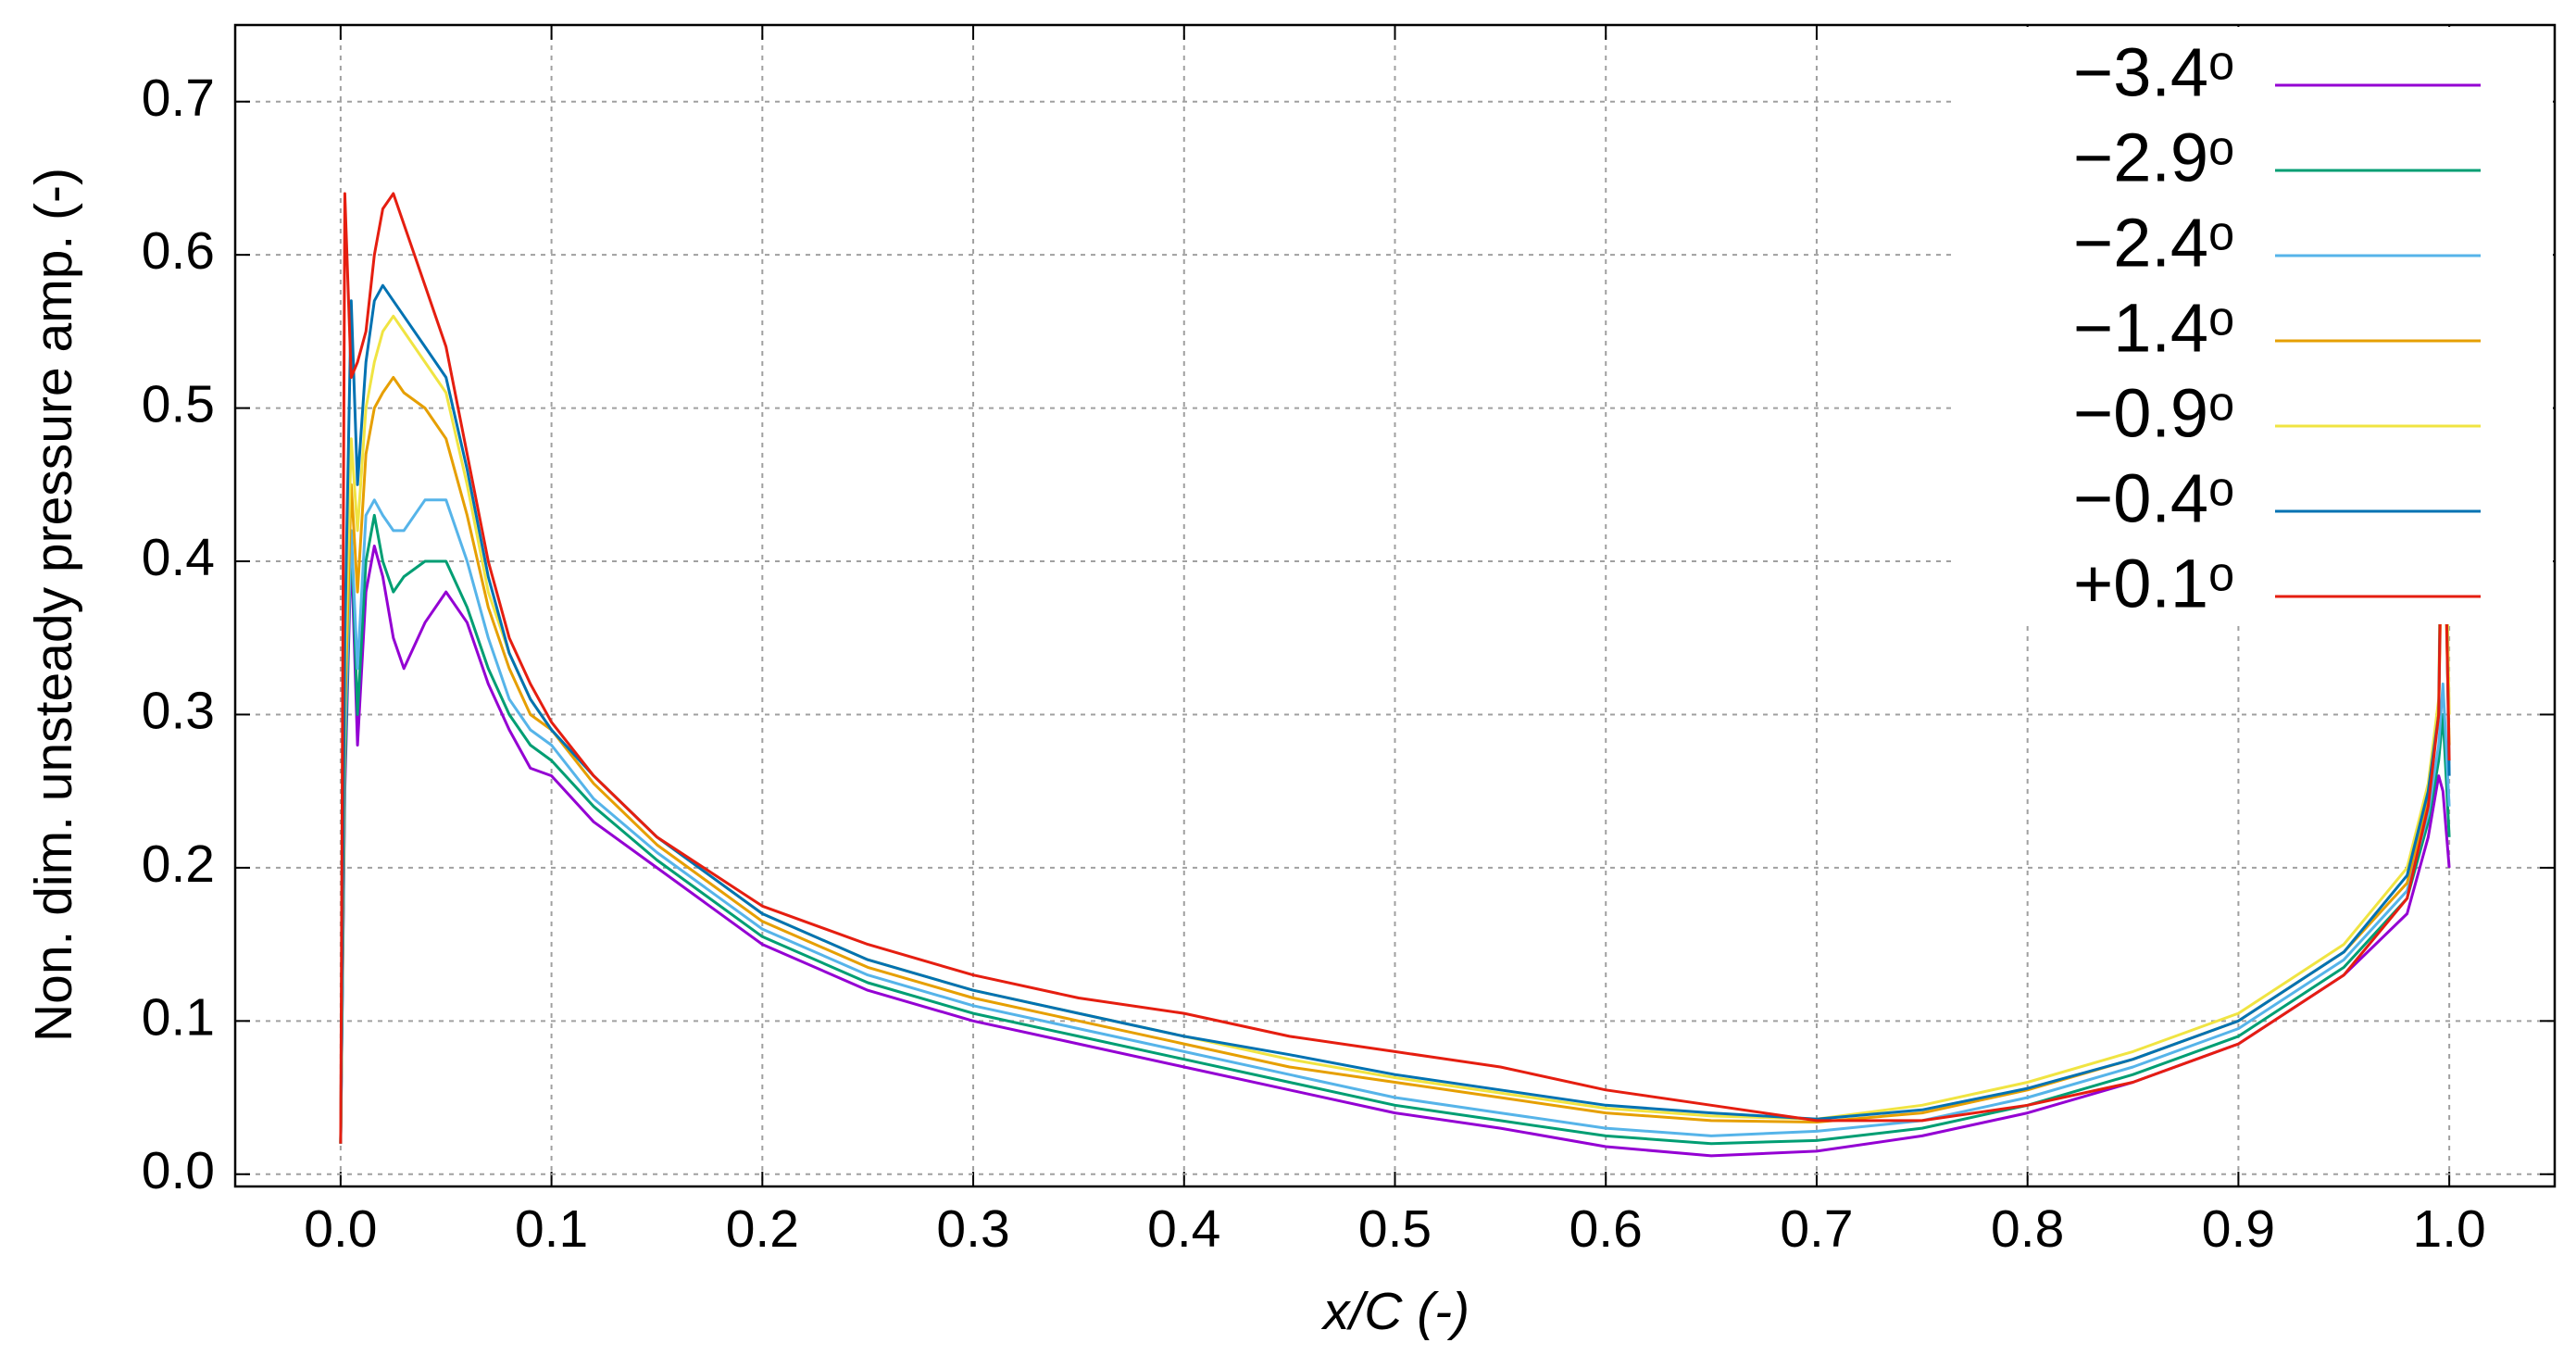 The image size is (2576, 1368). I want to click on x-tick-label: 0.5, so click(1395, 1229).